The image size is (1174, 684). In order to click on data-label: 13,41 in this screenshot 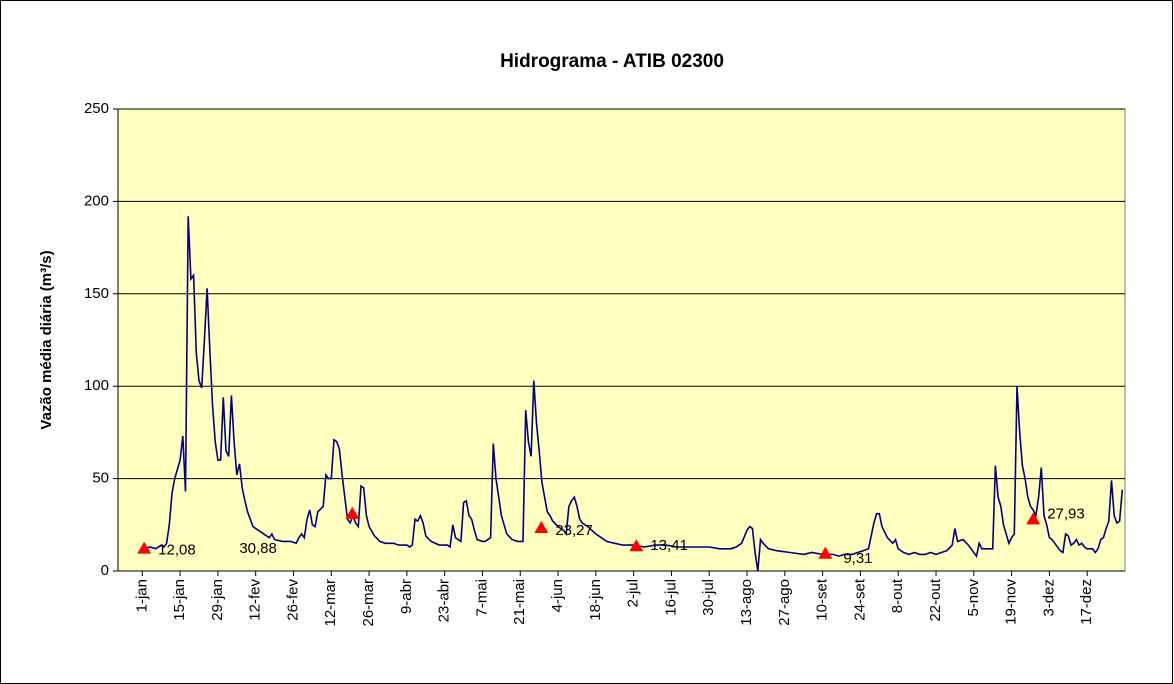, I will do `click(669, 545)`.